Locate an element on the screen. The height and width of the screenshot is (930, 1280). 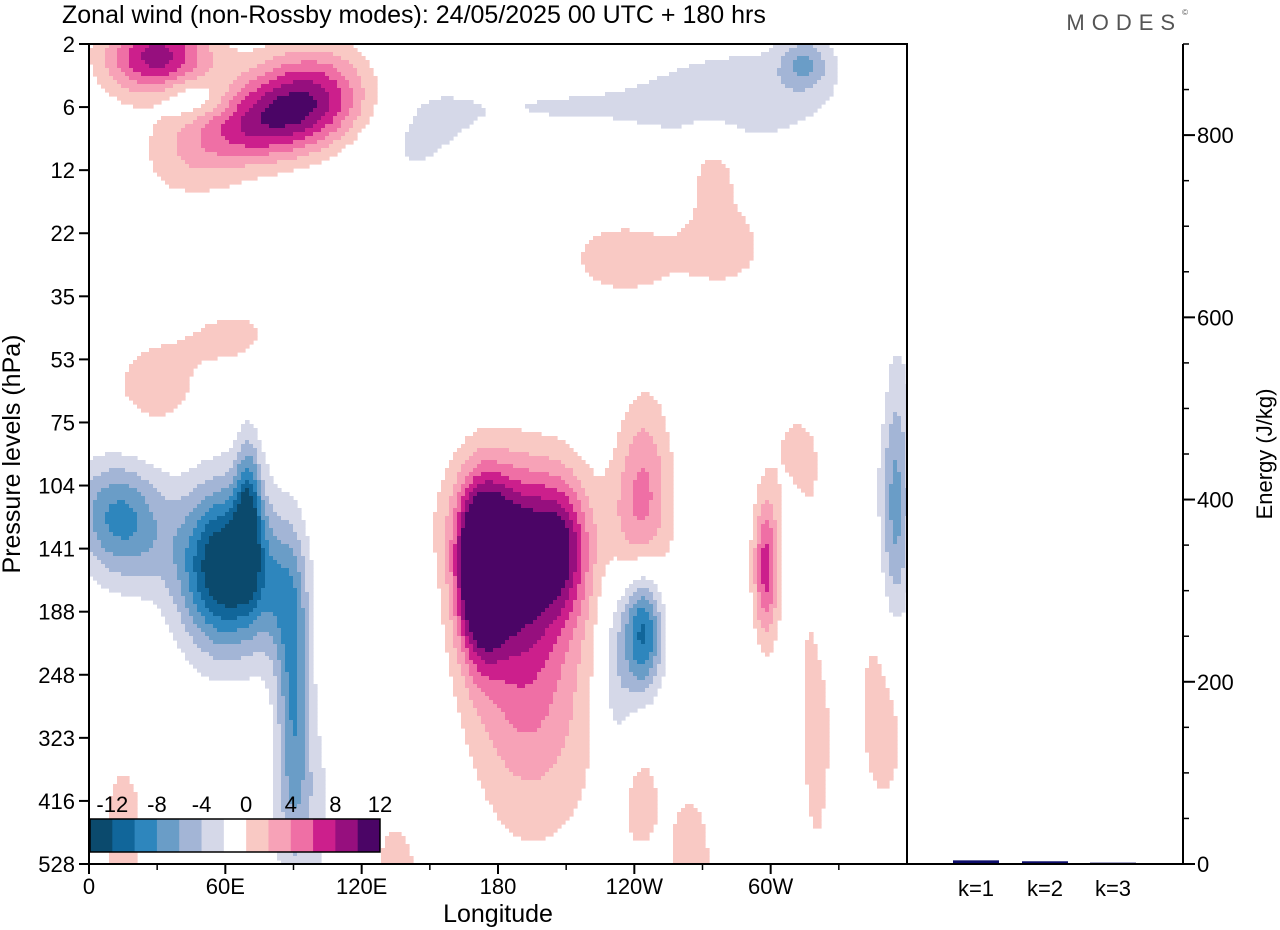
x-tick-label: 0 is located at coordinates (89, 886).